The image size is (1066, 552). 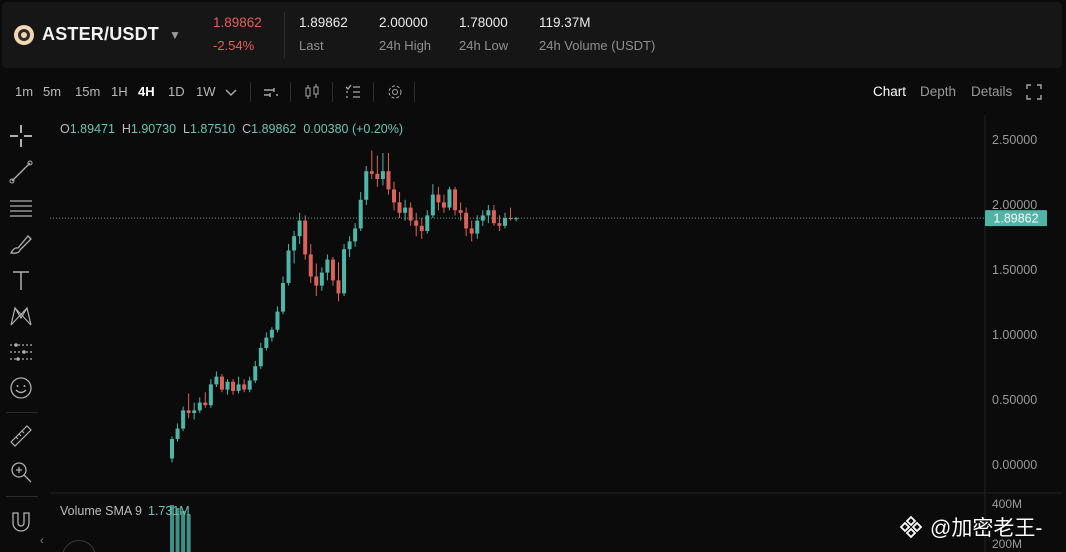 What do you see at coordinates (125, 511) in the screenshot?
I see `volume-legend: Volume SMA 9 1.731M` at bounding box center [125, 511].